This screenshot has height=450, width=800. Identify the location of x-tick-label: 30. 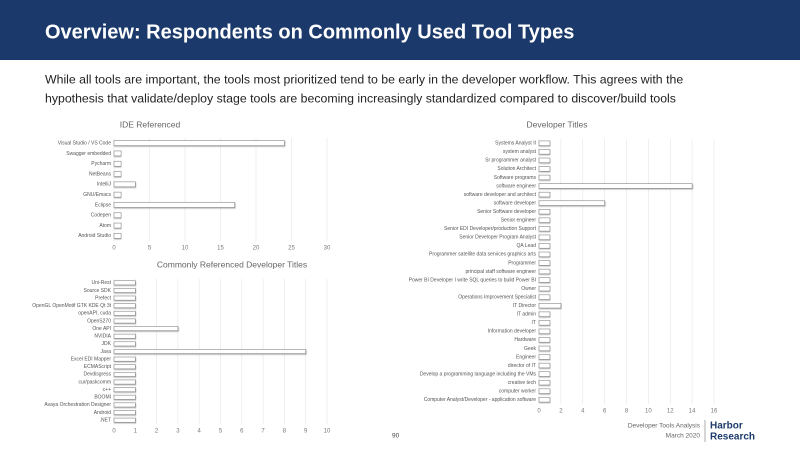
(327, 249).